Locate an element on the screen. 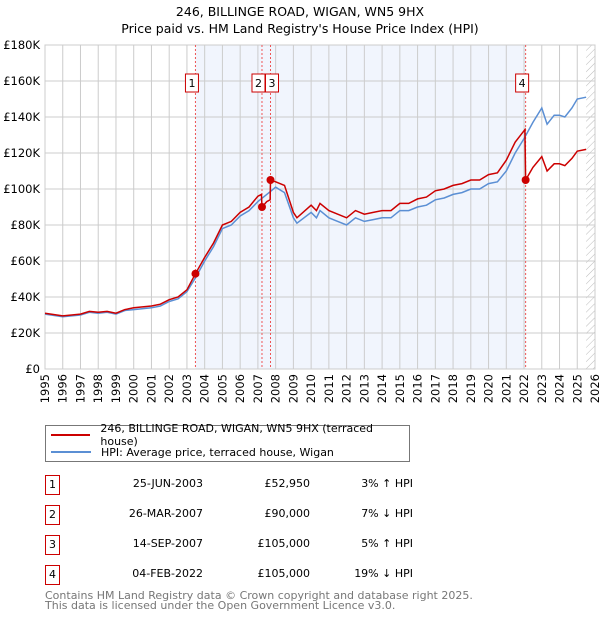 This screenshot has width=600, height=620. x-tick-label: 2000 is located at coordinates (134, 388).